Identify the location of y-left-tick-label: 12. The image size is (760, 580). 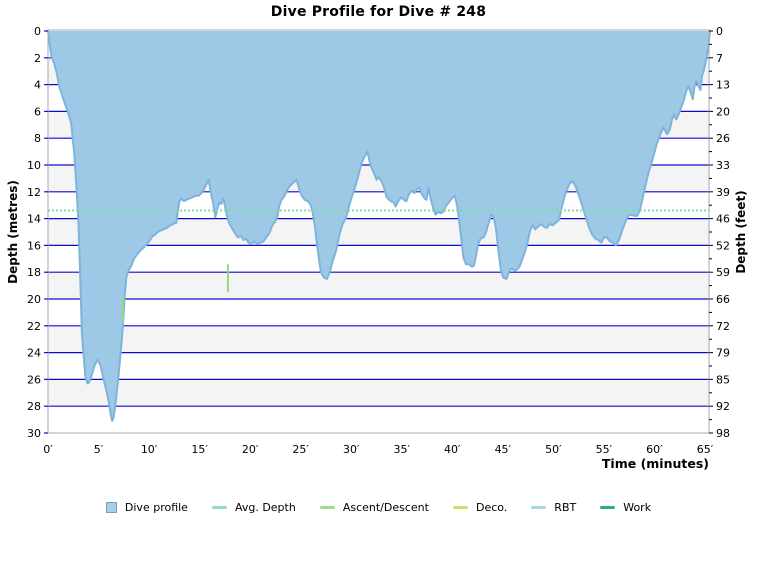
(34, 192).